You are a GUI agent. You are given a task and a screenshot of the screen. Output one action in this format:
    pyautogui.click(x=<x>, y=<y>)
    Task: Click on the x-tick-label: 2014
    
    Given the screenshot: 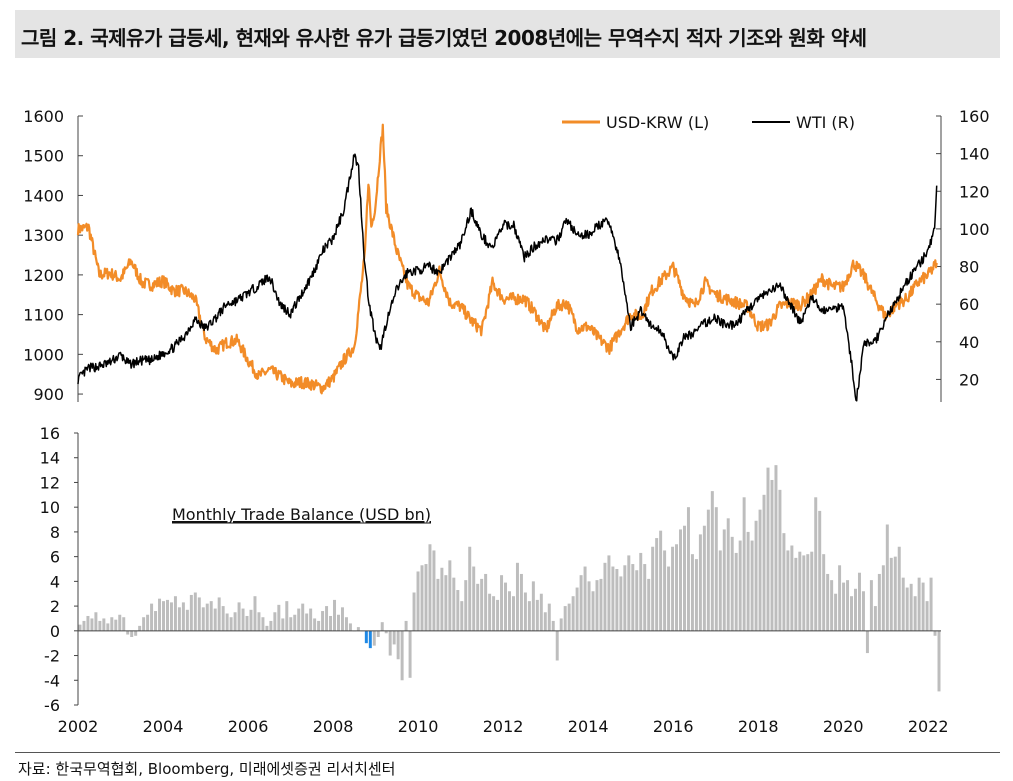 What is the action you would take?
    pyautogui.click(x=588, y=726)
    